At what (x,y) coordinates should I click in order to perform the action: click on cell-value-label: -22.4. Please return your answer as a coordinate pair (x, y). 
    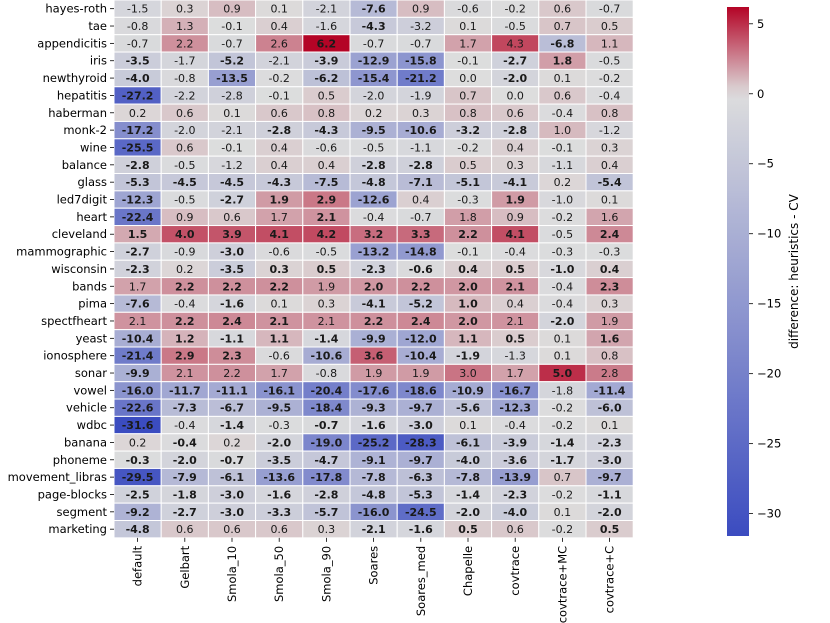
    Looking at the image, I should click on (138, 217).